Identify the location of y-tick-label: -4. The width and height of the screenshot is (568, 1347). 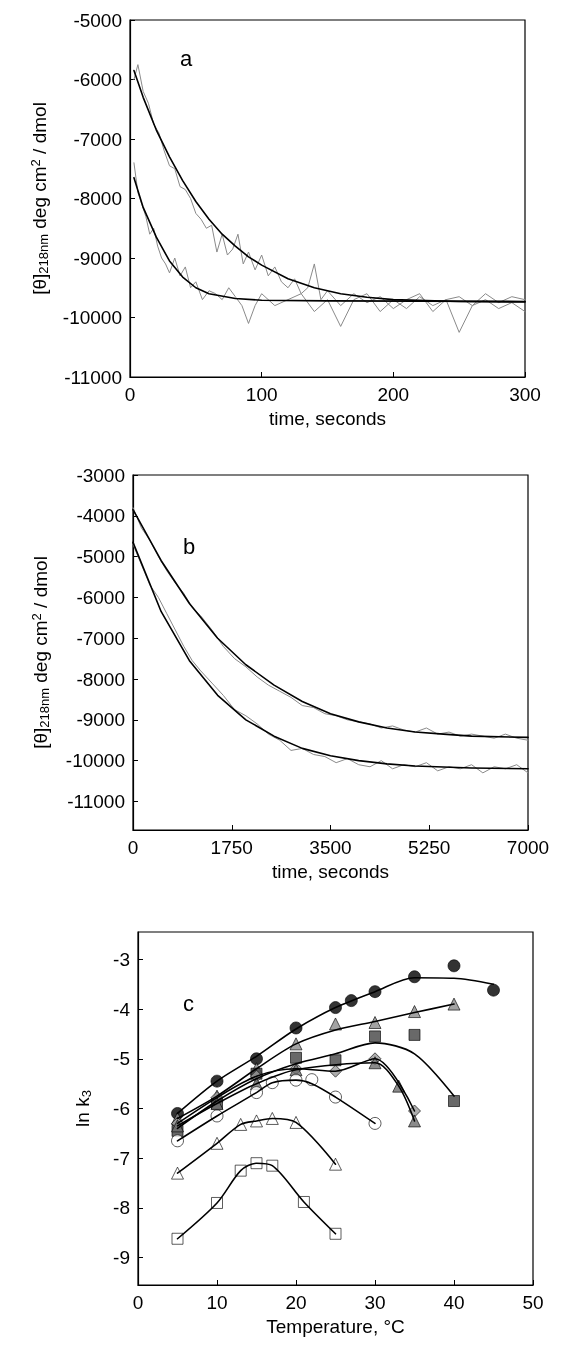
(122, 1009).